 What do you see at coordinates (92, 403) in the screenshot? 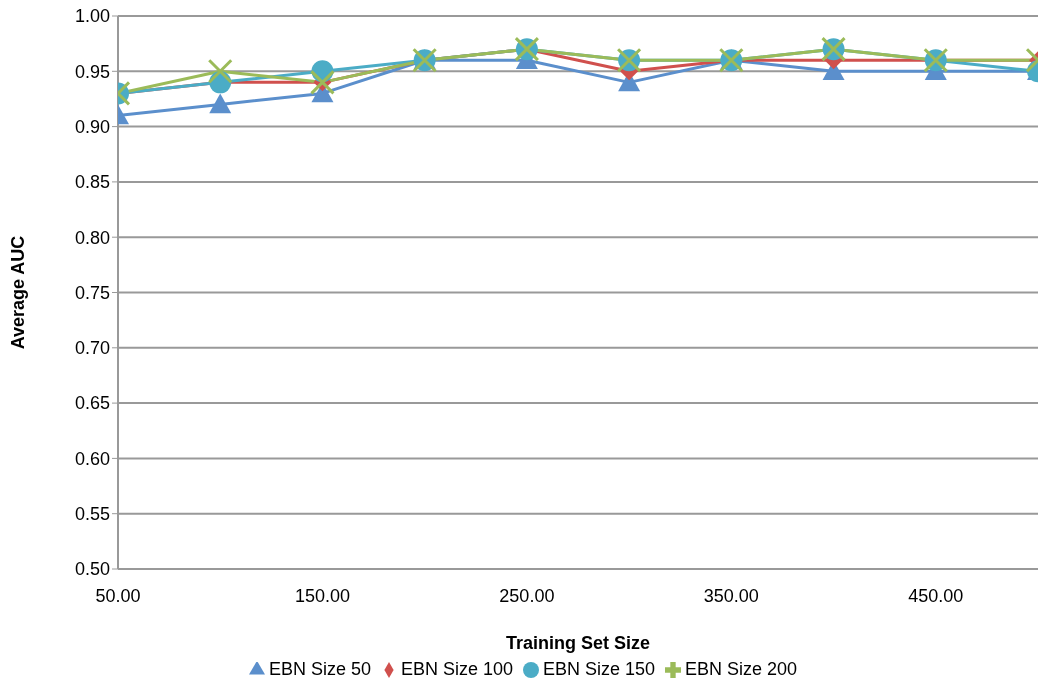
I see `y-tick-label: 0.65` at bounding box center [92, 403].